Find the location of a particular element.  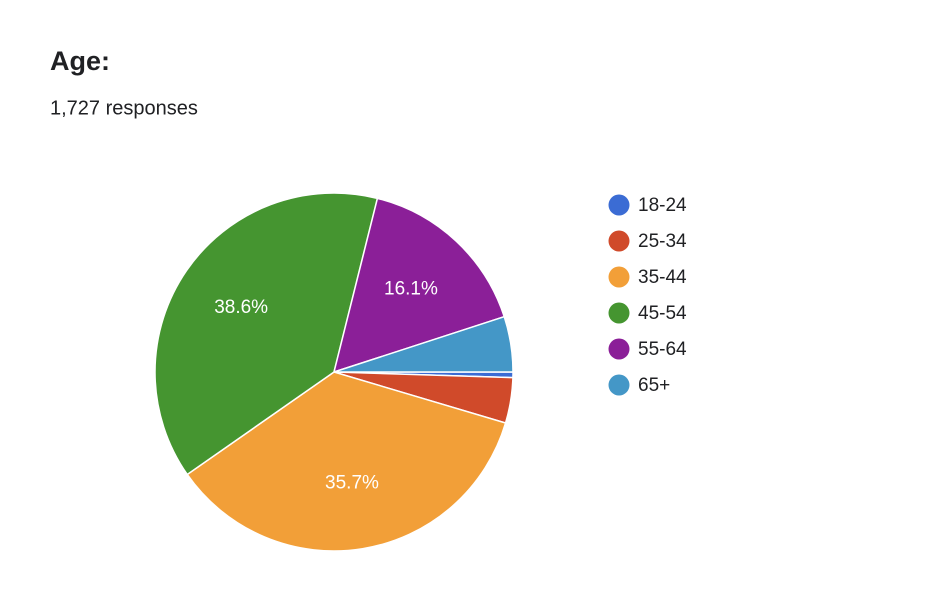

chart-title: Age: is located at coordinates (80, 61).